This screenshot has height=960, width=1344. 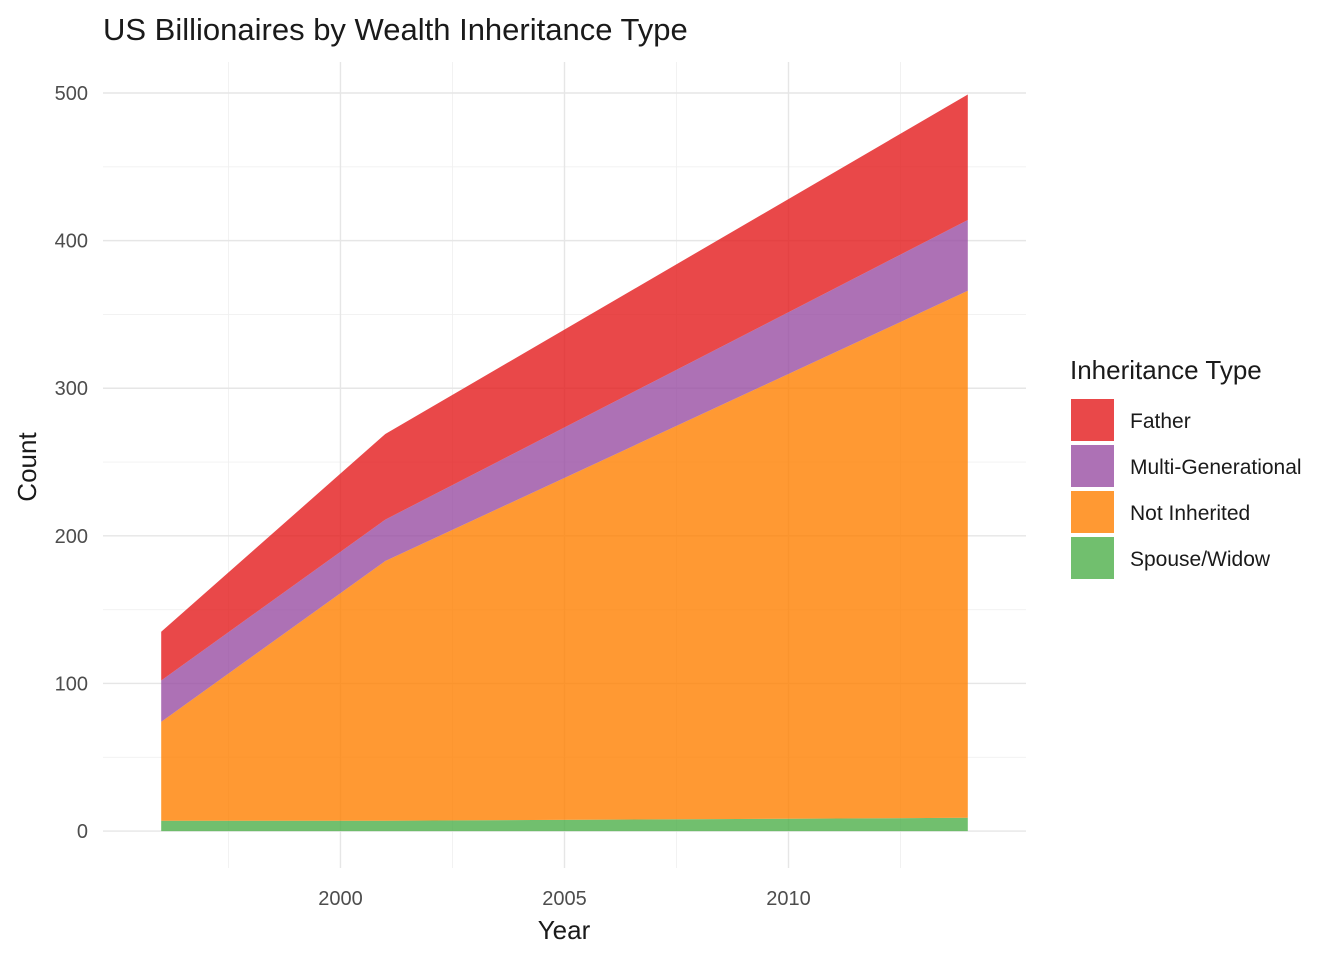 I want to click on y-tick-label: 100, so click(x=71, y=684).